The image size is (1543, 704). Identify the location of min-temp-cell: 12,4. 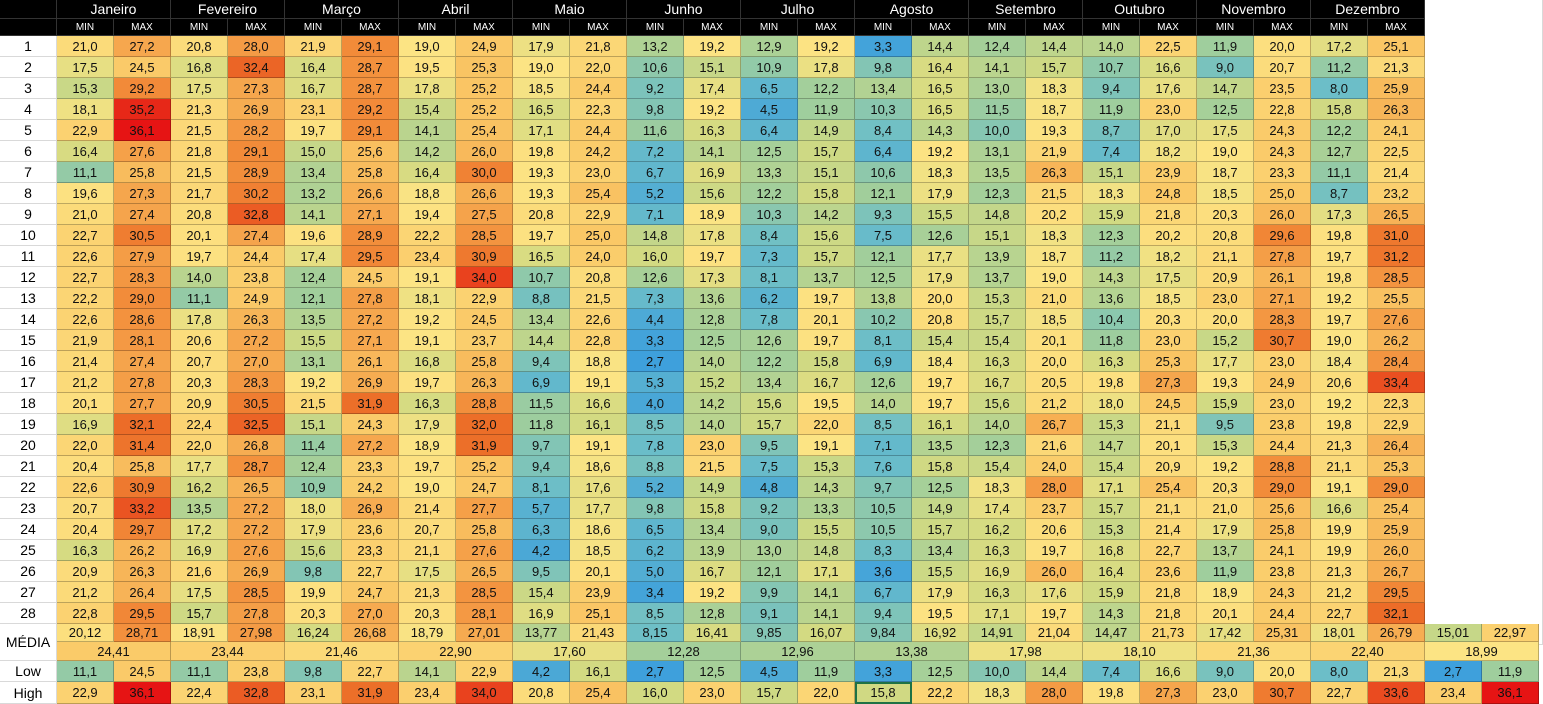
(997, 46).